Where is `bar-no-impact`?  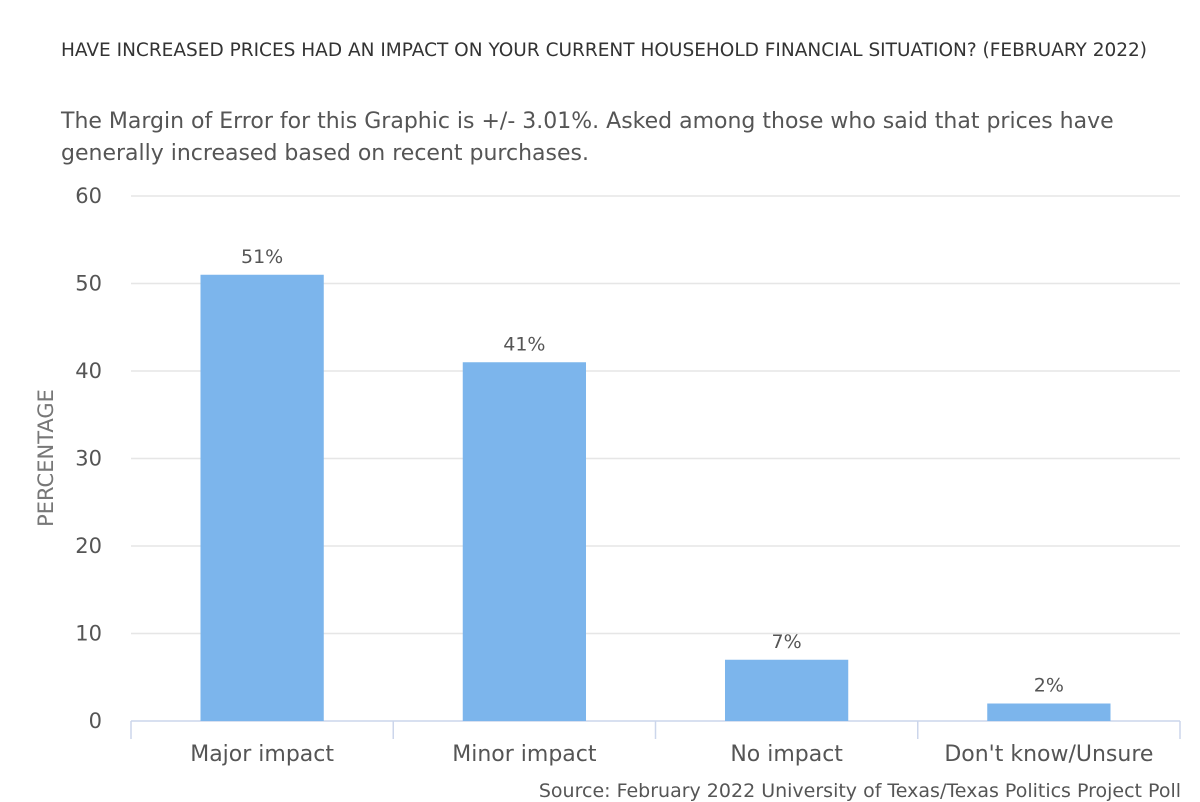 bar-no-impact is located at coordinates (786, 690).